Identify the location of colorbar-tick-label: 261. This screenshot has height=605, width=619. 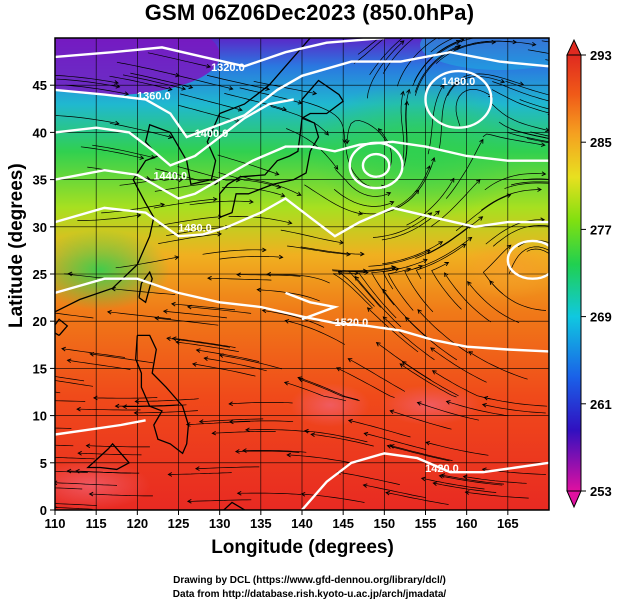
(601, 404).